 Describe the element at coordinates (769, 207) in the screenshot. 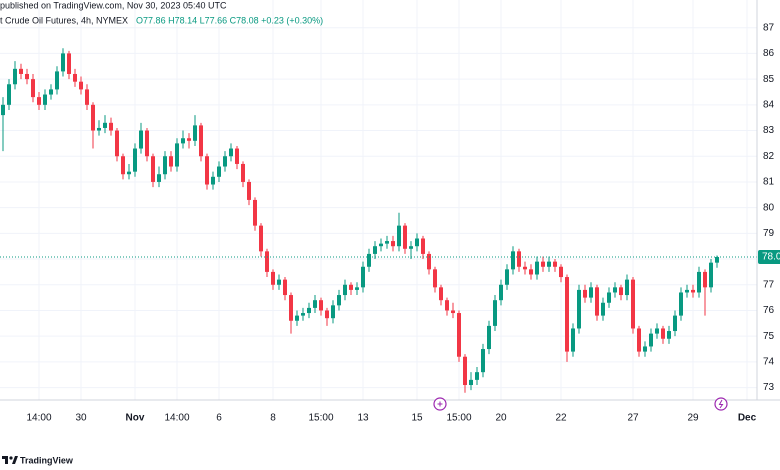

I see `y-tick-label: 80` at that location.